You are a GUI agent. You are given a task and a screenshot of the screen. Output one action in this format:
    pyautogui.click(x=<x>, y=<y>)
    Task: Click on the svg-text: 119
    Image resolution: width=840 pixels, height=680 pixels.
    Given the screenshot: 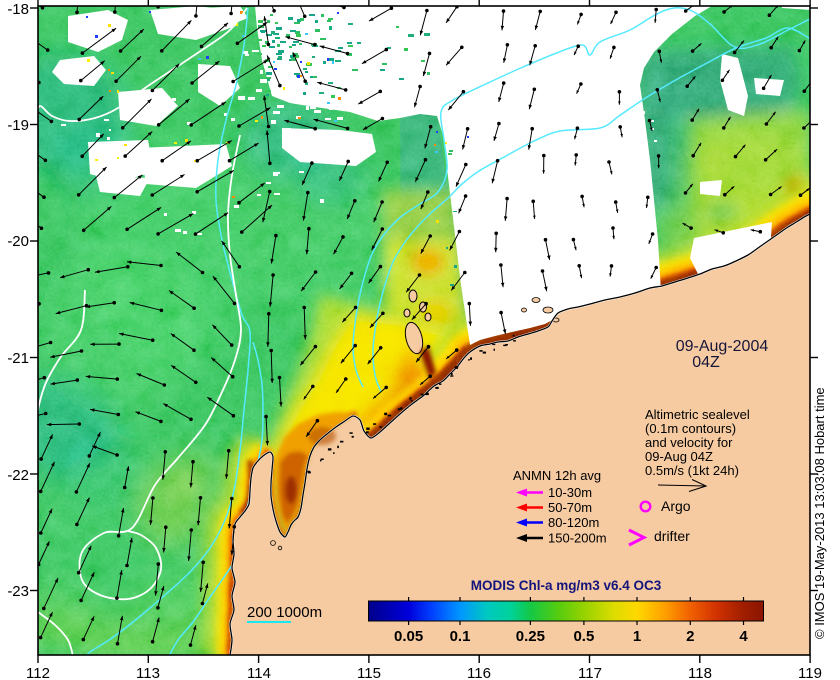 What is the action you would take?
    pyautogui.click(x=810, y=672)
    